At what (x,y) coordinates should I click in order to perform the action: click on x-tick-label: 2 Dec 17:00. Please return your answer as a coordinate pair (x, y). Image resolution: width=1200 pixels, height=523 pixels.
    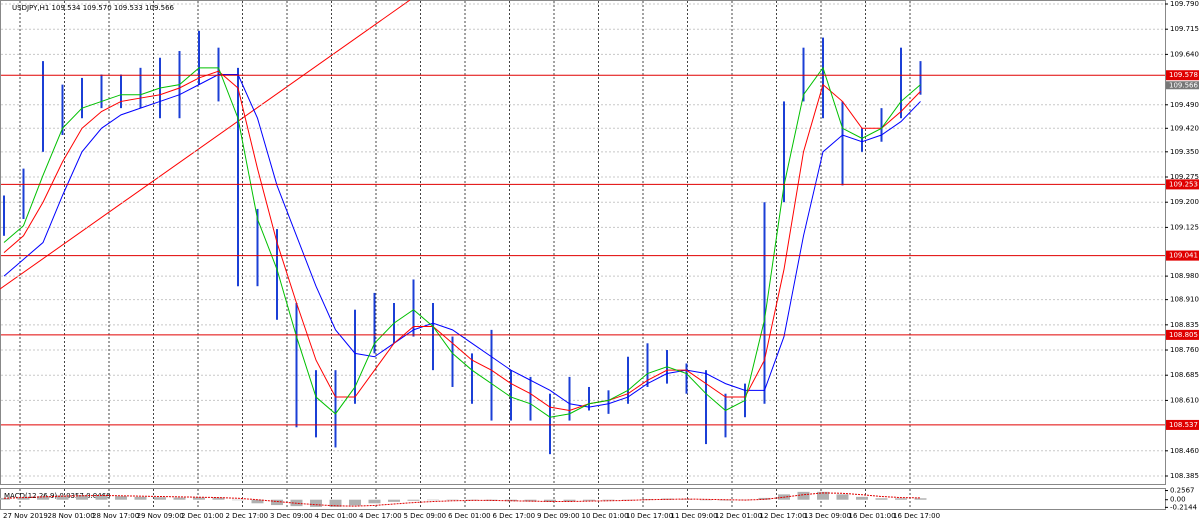
    Looking at the image, I should click on (247, 516).